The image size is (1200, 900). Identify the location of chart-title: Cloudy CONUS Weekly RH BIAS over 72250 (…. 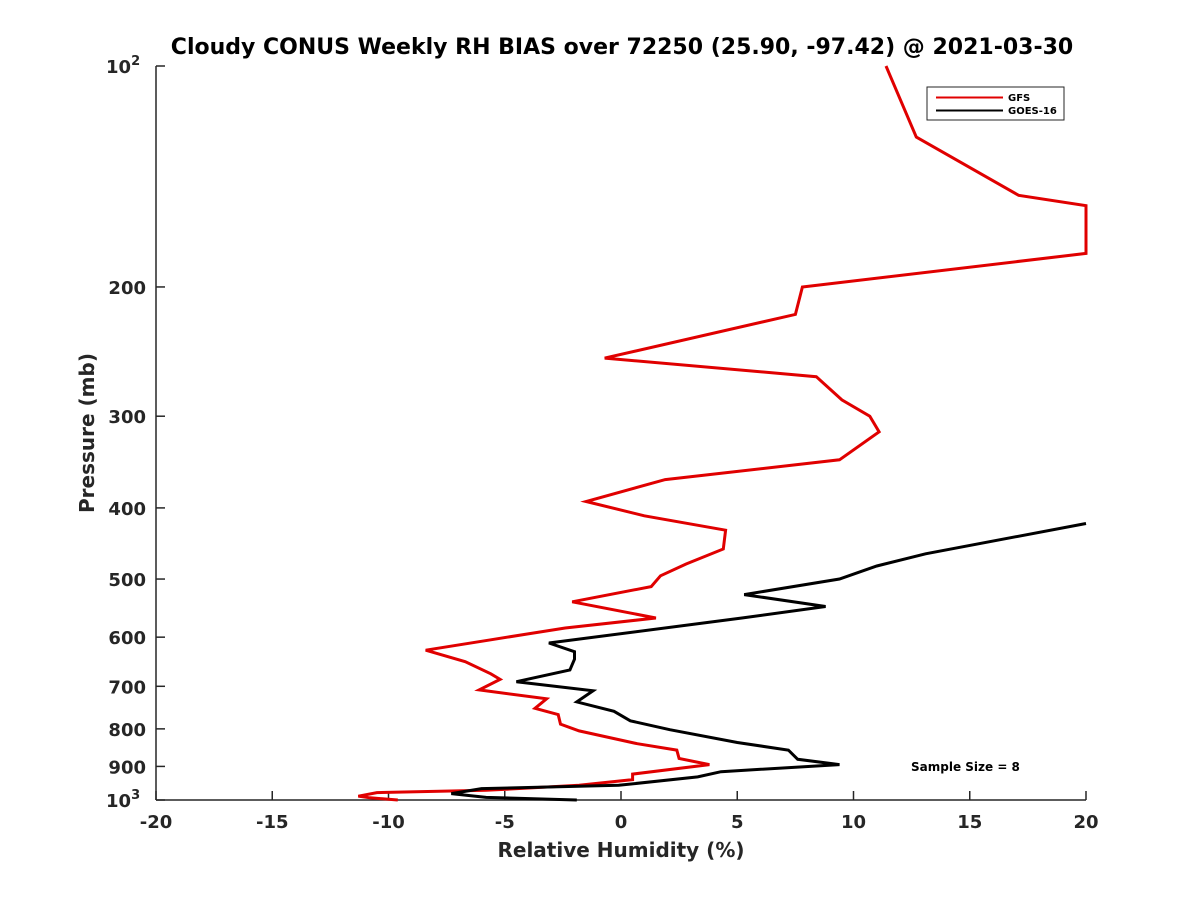
(622, 47).